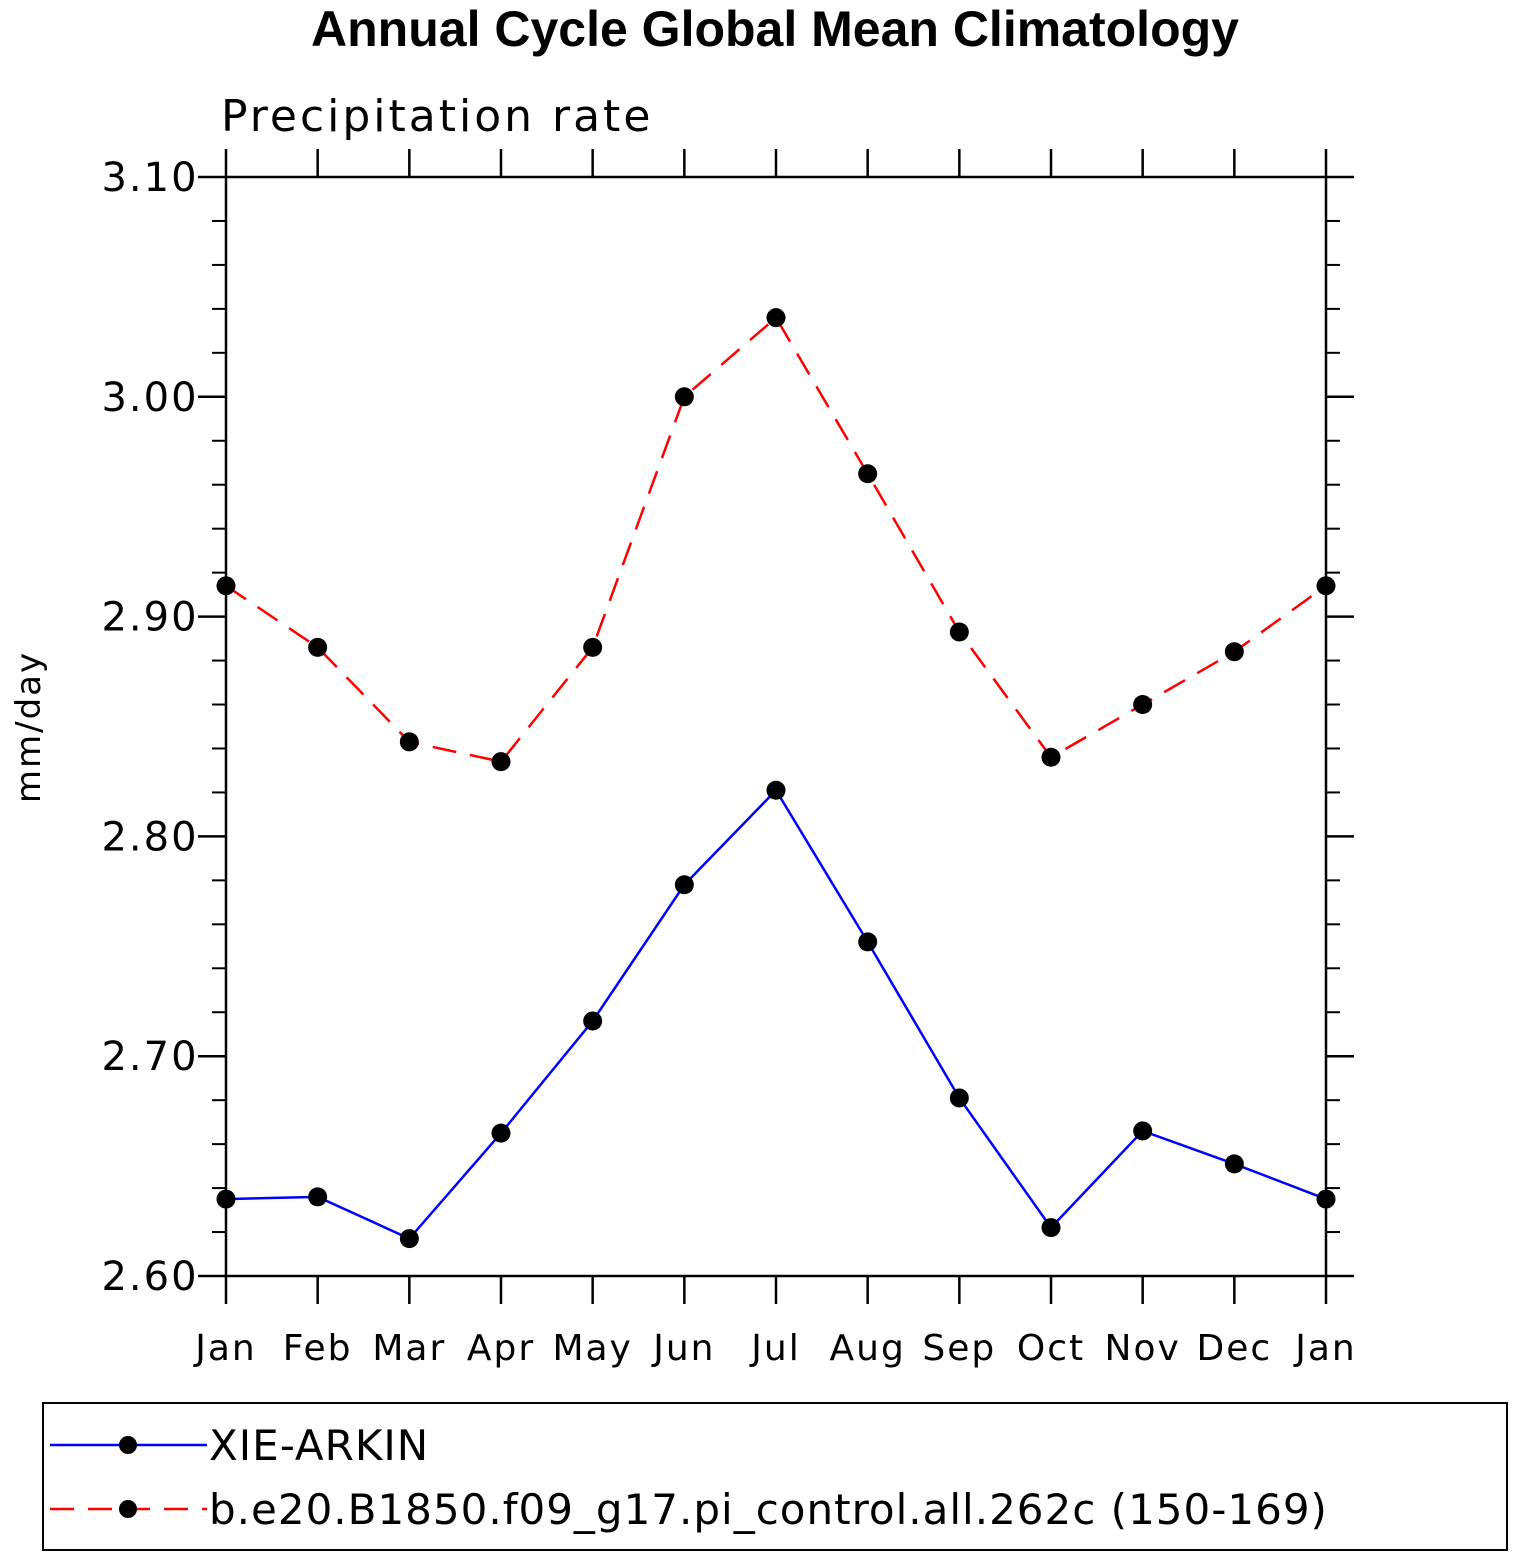  Describe the element at coordinates (149, 837) in the screenshot. I see `y-tick-label: 2.80` at that location.